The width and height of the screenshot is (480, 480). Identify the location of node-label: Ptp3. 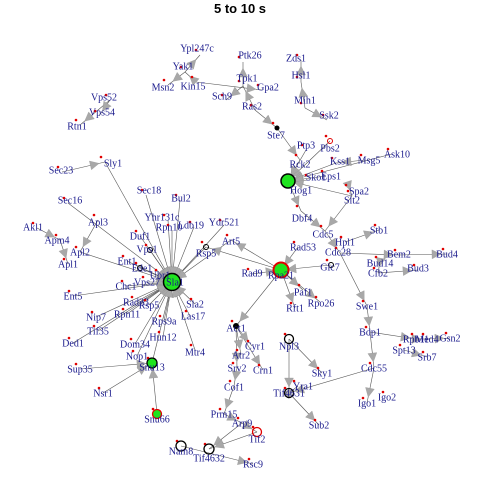
(306, 146).